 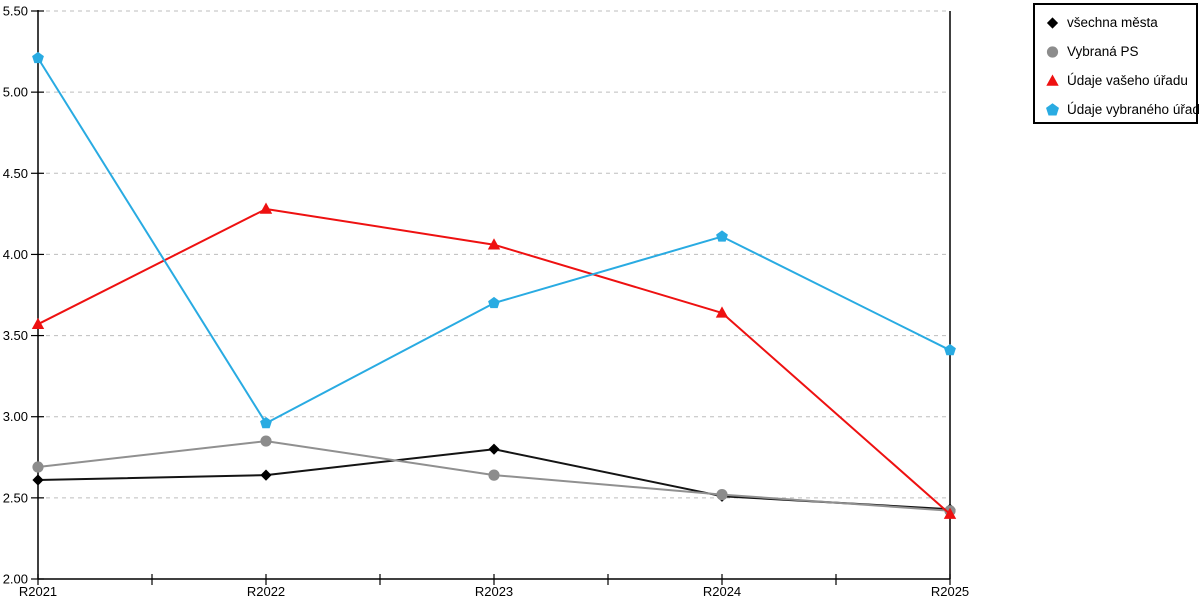 I want to click on legend-item-0: všechna města, so click(x=1120, y=22).